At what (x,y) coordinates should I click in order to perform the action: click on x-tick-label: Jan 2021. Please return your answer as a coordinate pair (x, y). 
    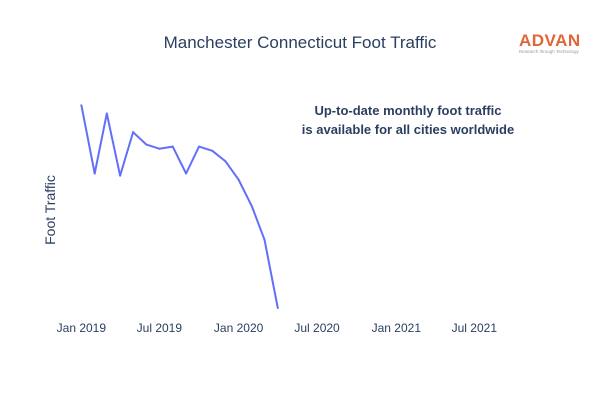
    Looking at the image, I should click on (397, 328).